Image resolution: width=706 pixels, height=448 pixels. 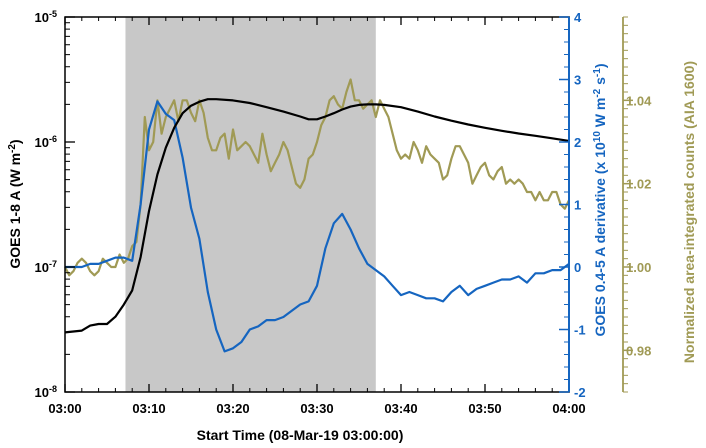 What do you see at coordinates (64, 408) in the screenshot?
I see `x-tick-label: 03:00` at bounding box center [64, 408].